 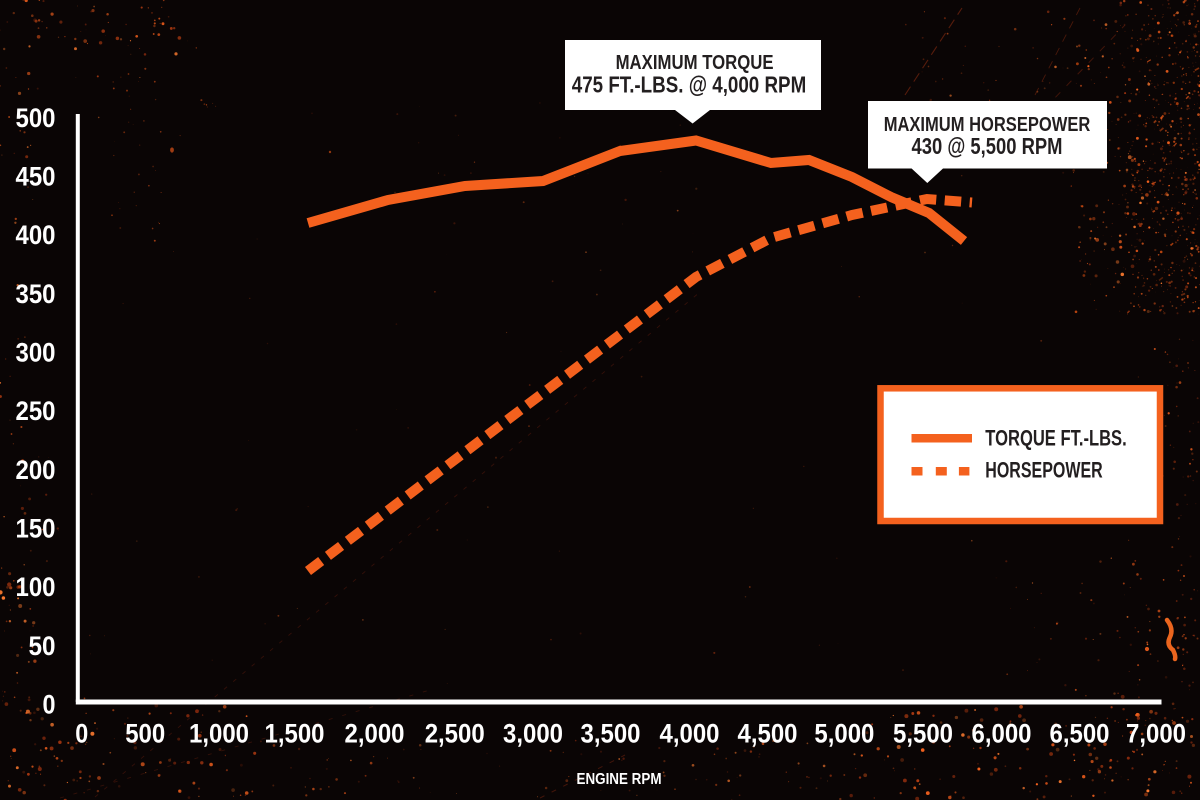 What do you see at coordinates (1043, 470) in the screenshot?
I see `svg-text: HORSEPOWER` at bounding box center [1043, 470].